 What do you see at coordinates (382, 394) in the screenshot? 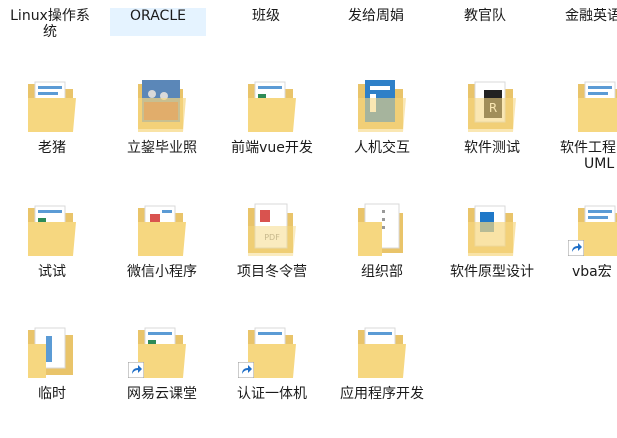
I see `folder-label: 应用程序开发` at bounding box center [382, 394].